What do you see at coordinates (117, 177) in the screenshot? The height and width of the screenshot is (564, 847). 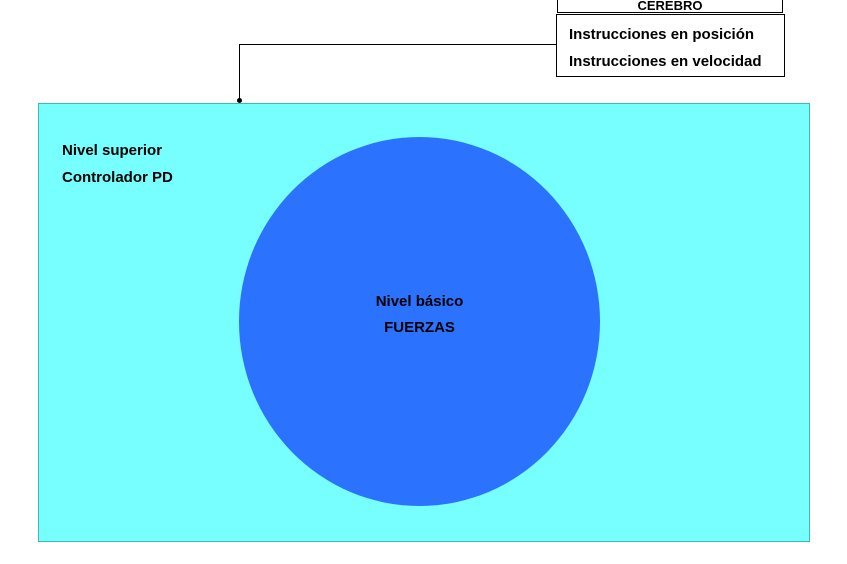 I see `upper-level-controller: Controlador PD` at bounding box center [117, 177].